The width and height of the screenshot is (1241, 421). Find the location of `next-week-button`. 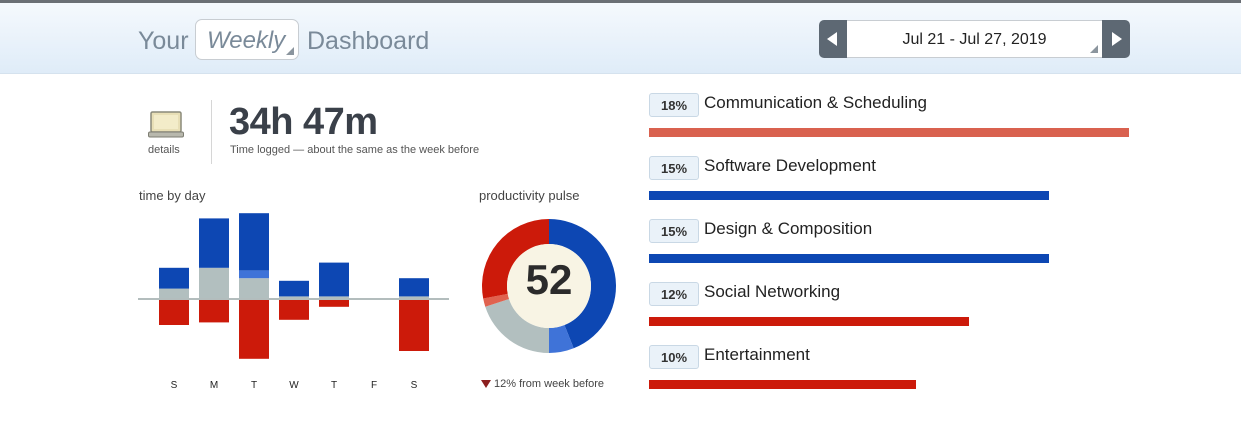

next-week-button is located at coordinates (1116, 39).